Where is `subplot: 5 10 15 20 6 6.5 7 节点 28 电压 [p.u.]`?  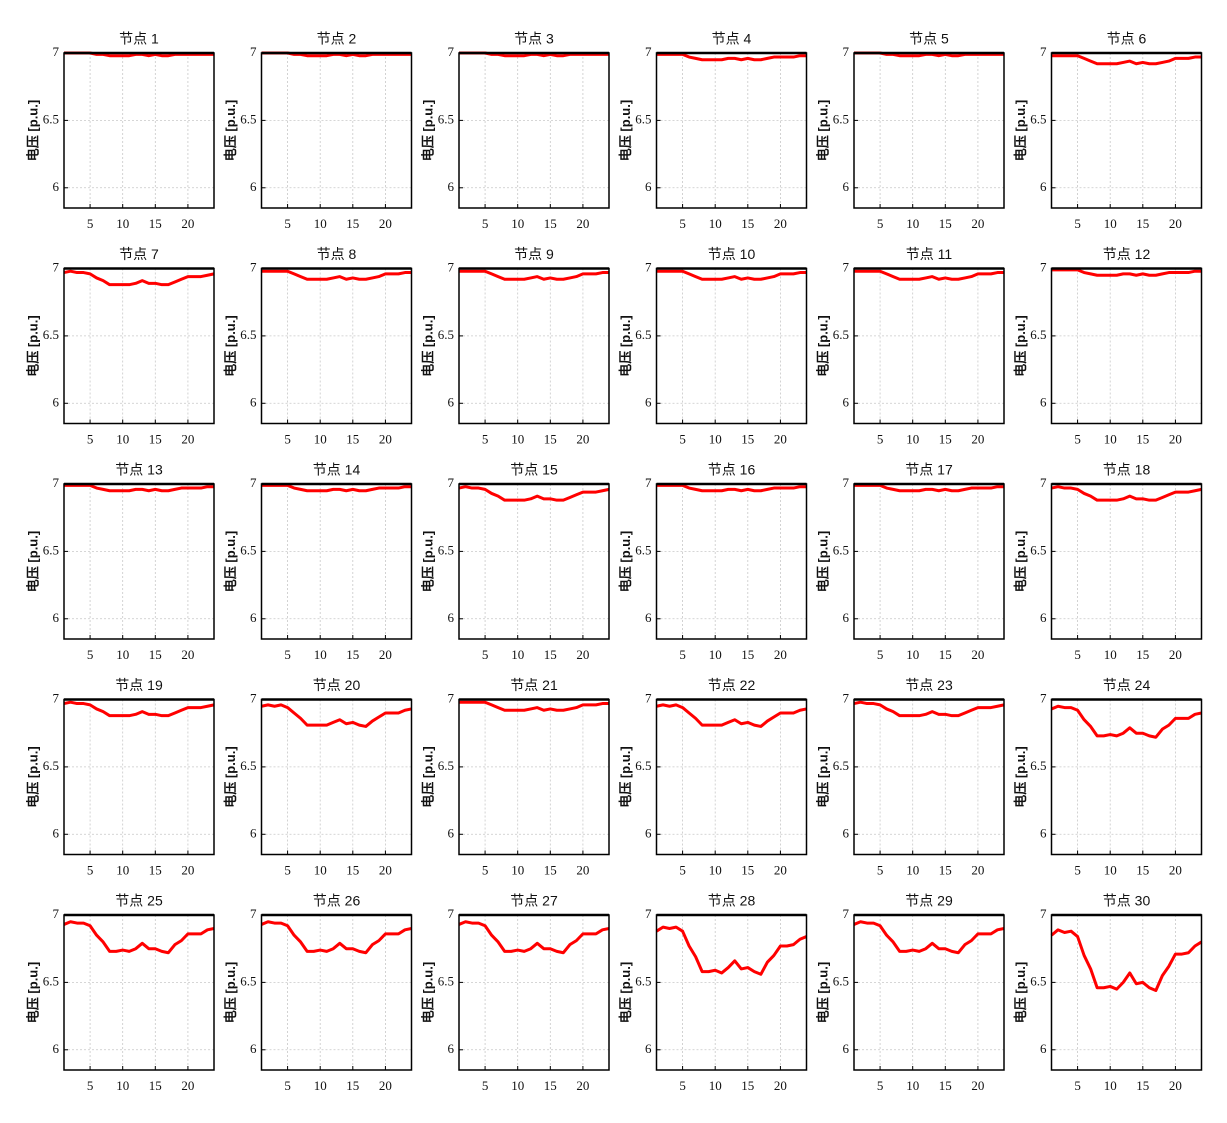
subplot: 5 10 15 20 6 6.5 7 节点 28 电压 [p.u.] is located at coordinates (713, 993).